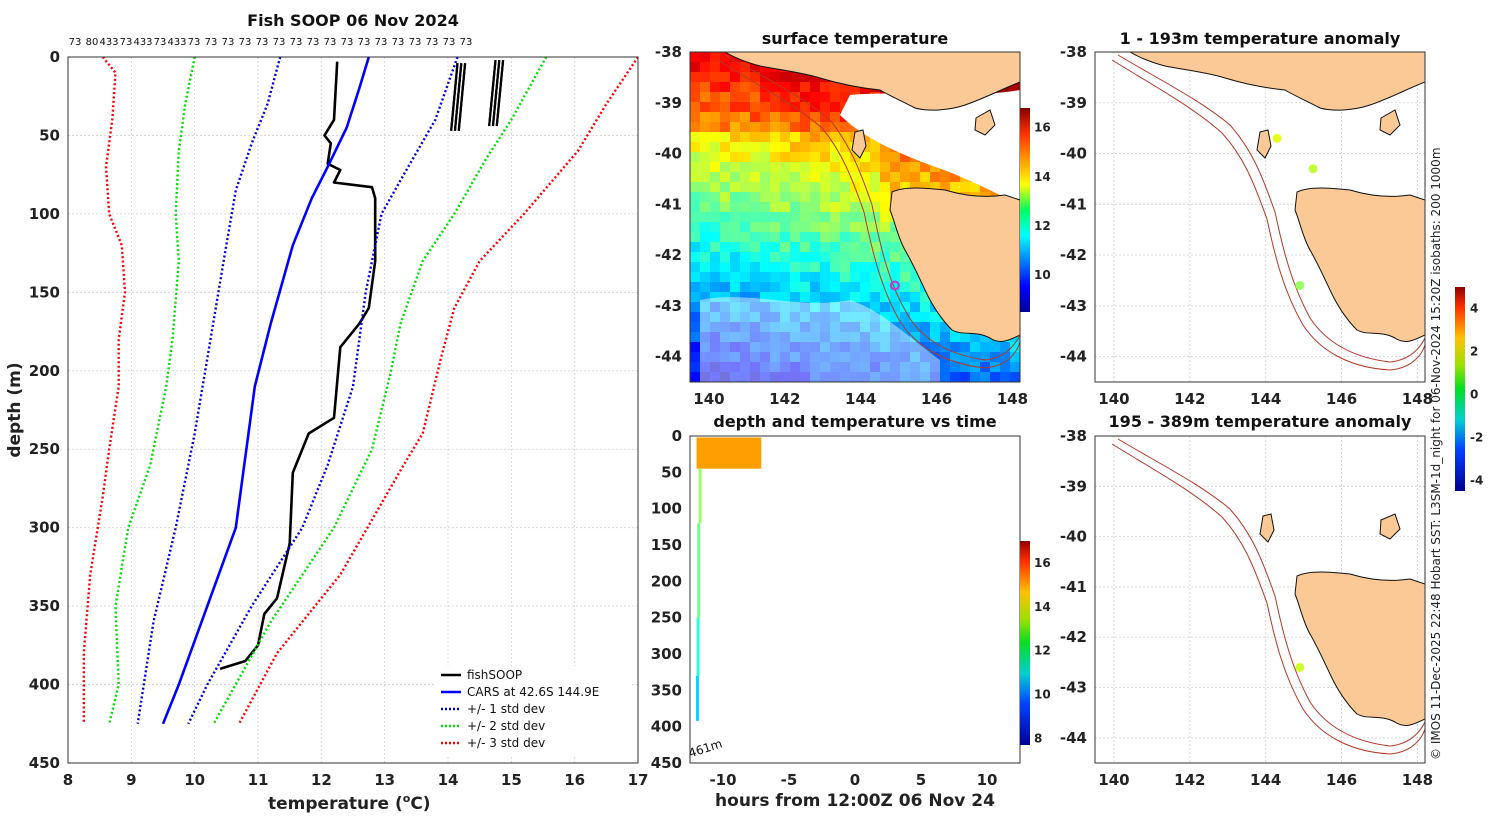 The height and width of the screenshot is (820, 1500). I want to click on anomaly-map-2-frame, so click(1260, 599).